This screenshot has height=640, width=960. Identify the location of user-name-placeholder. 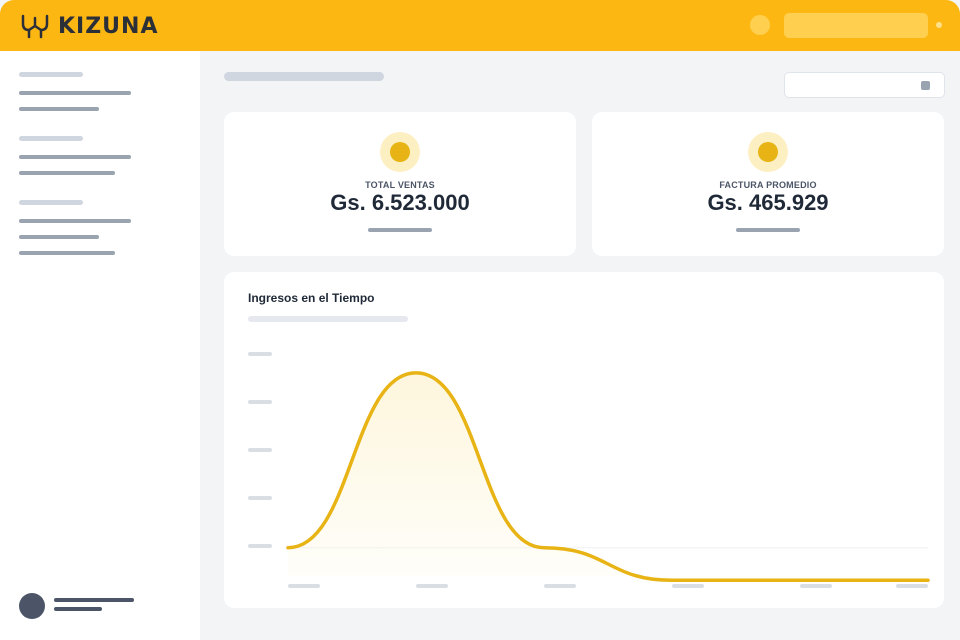
(94, 600).